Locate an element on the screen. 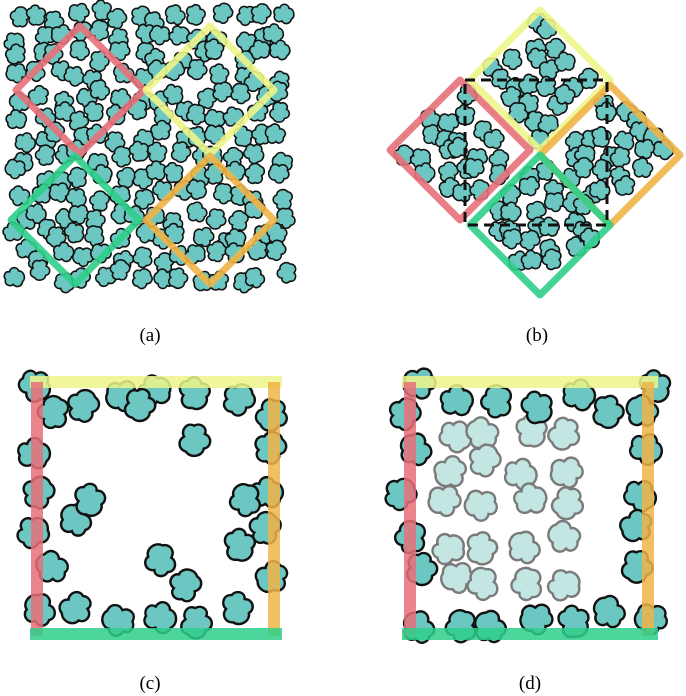 The height and width of the screenshot is (696, 686). caption-c: (c) is located at coordinates (149, 683).